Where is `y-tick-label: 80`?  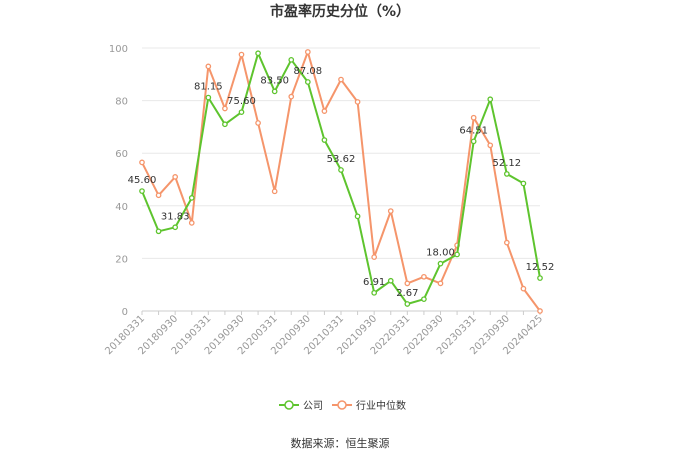 y-tick-label: 80 is located at coordinates (121, 102).